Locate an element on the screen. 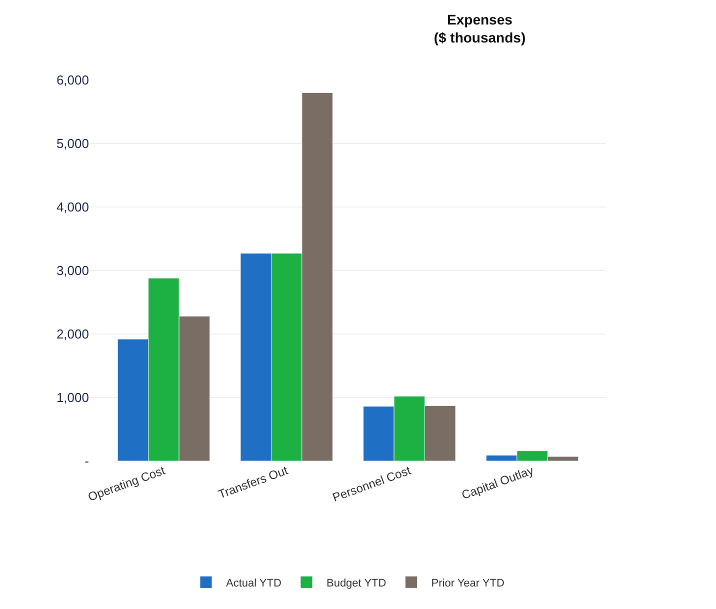 The width and height of the screenshot is (716, 609). y-tick-label: 5,000 is located at coordinates (72, 144).